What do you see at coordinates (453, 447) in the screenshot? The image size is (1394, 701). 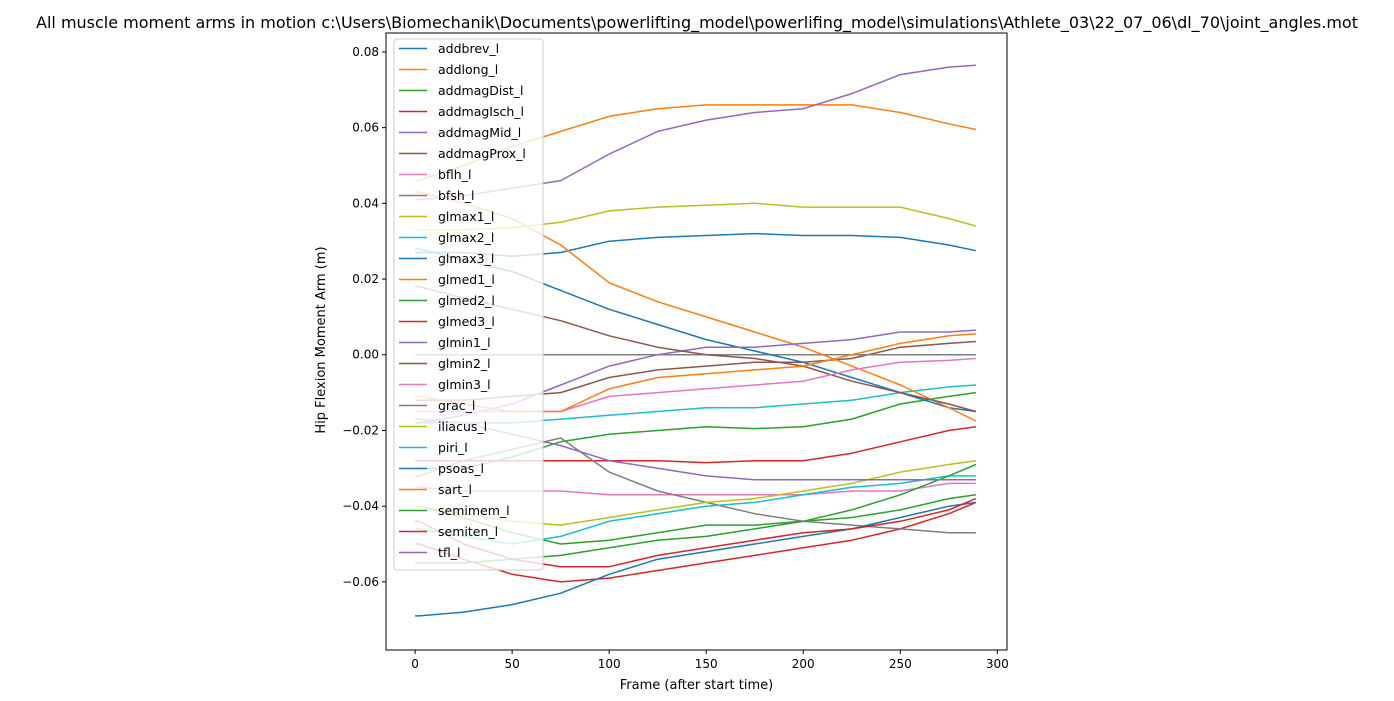 I see `legend-label: piri_l` at bounding box center [453, 447].